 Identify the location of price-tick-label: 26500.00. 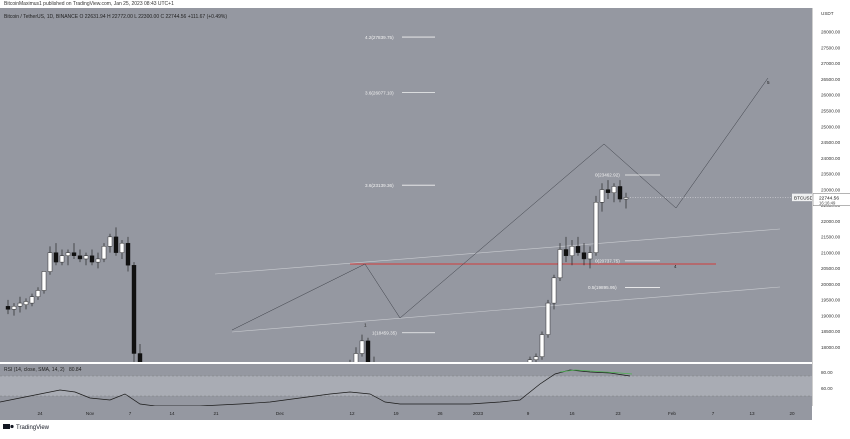
(831, 79).